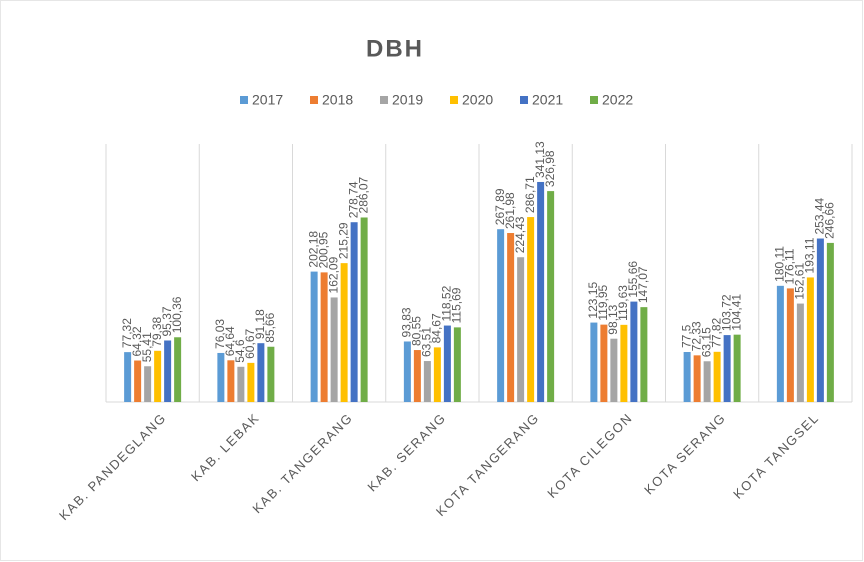  I want to click on data-label: 224,43, so click(520, 234).